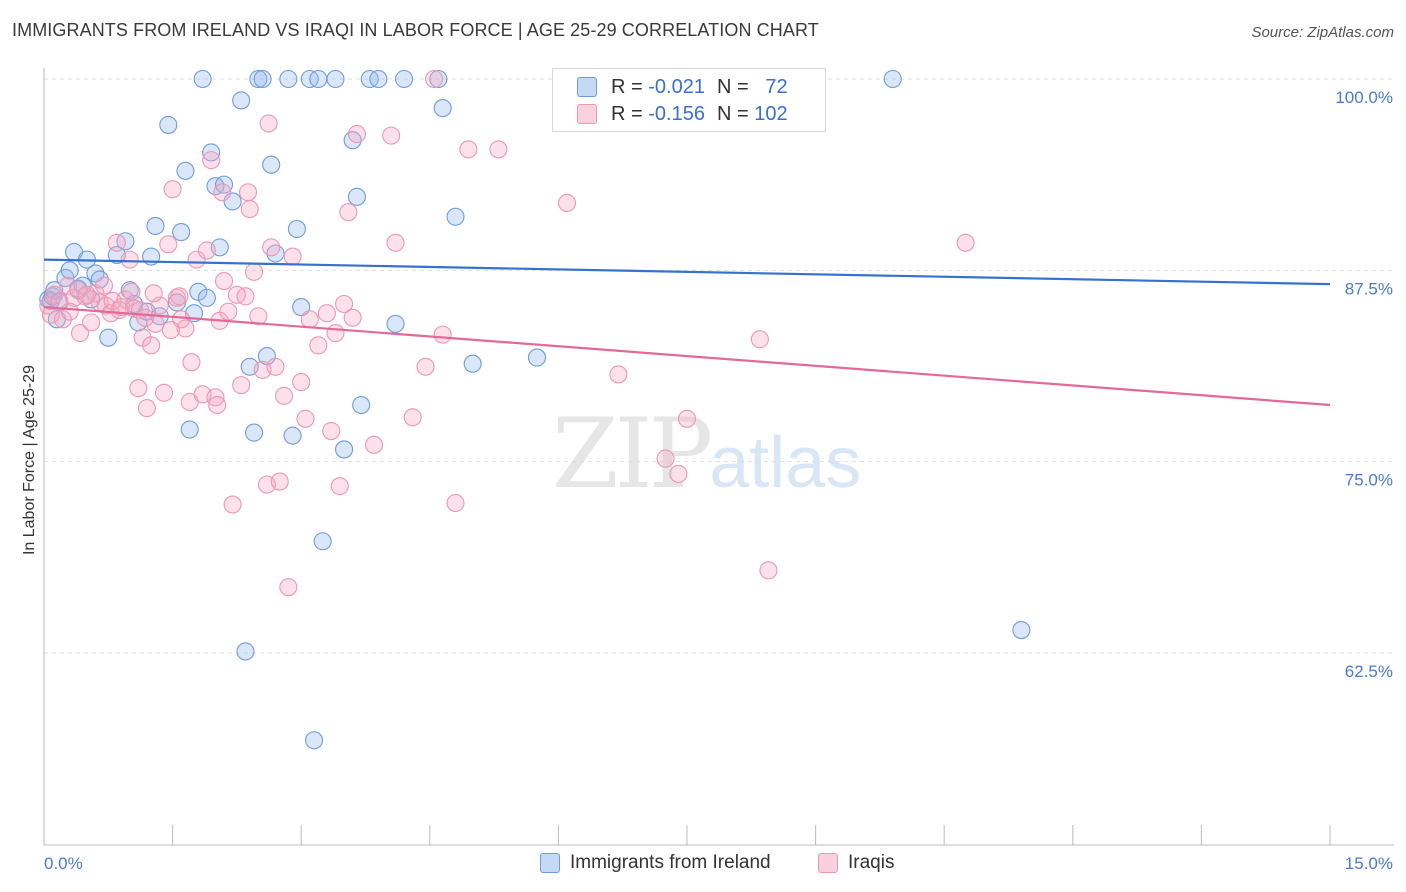 Image resolution: width=1406 pixels, height=892 pixels. I want to click on x-tick-label-min: 0.0%, so click(63, 863).